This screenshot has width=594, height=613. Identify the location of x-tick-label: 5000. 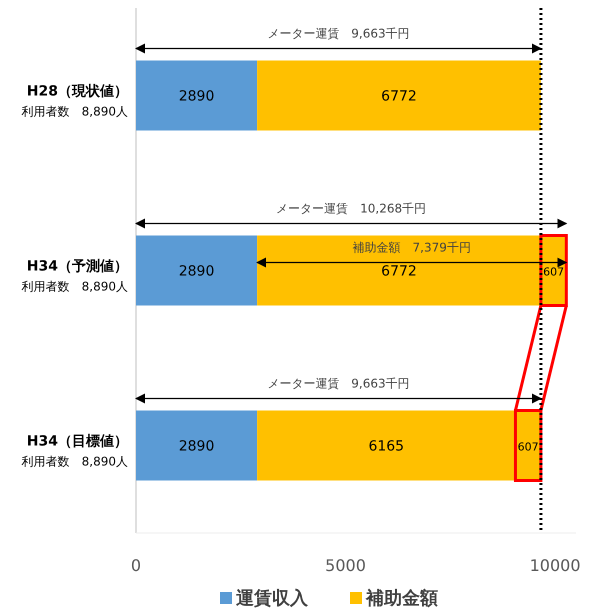
(345, 565).